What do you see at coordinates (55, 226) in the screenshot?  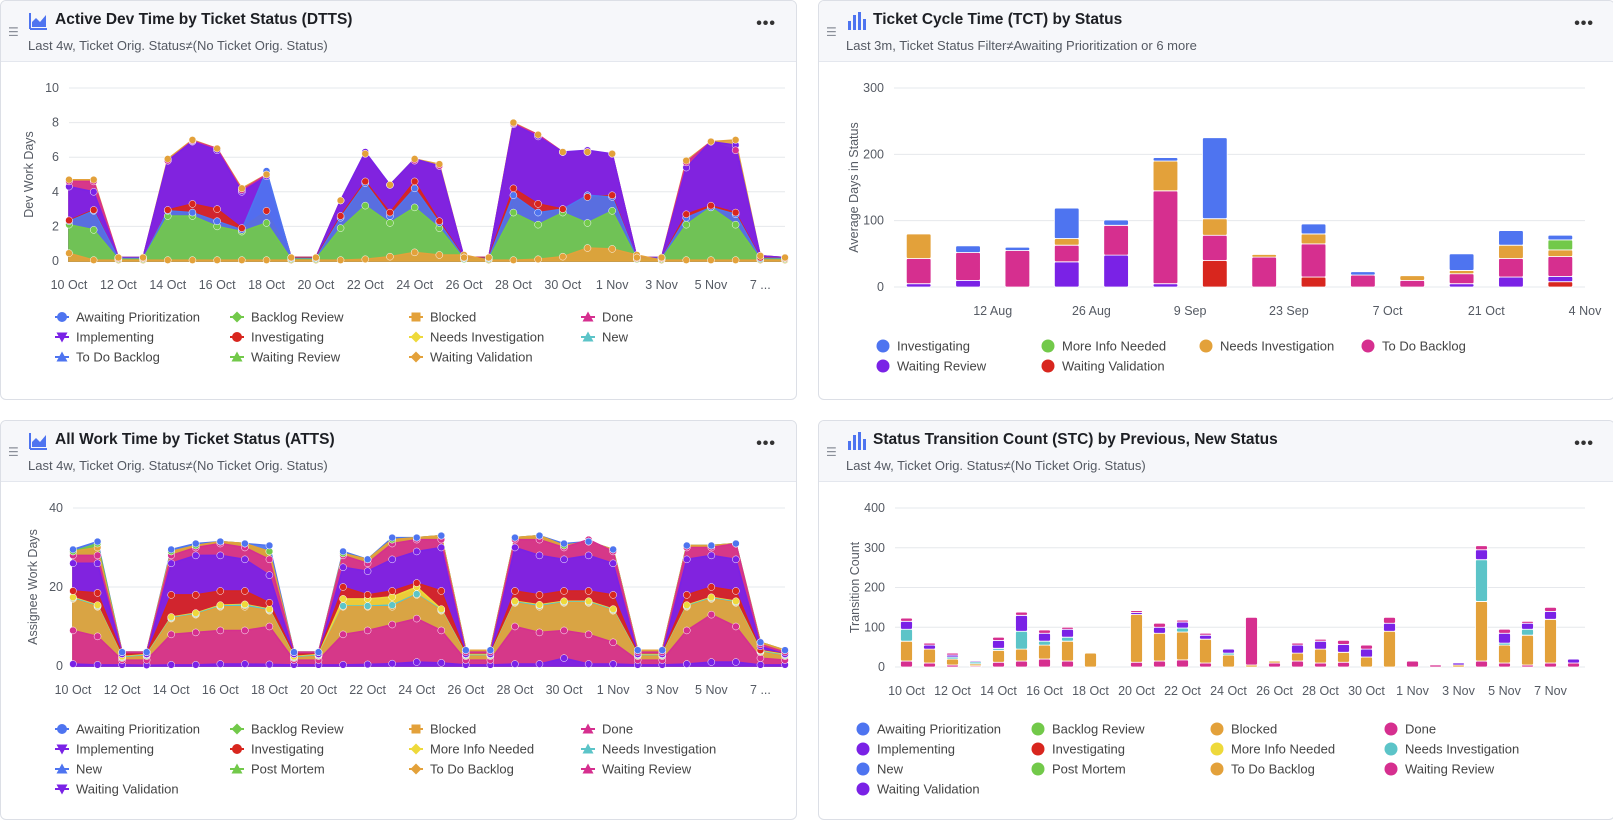 I see `y-tick-label: 2` at bounding box center [55, 226].